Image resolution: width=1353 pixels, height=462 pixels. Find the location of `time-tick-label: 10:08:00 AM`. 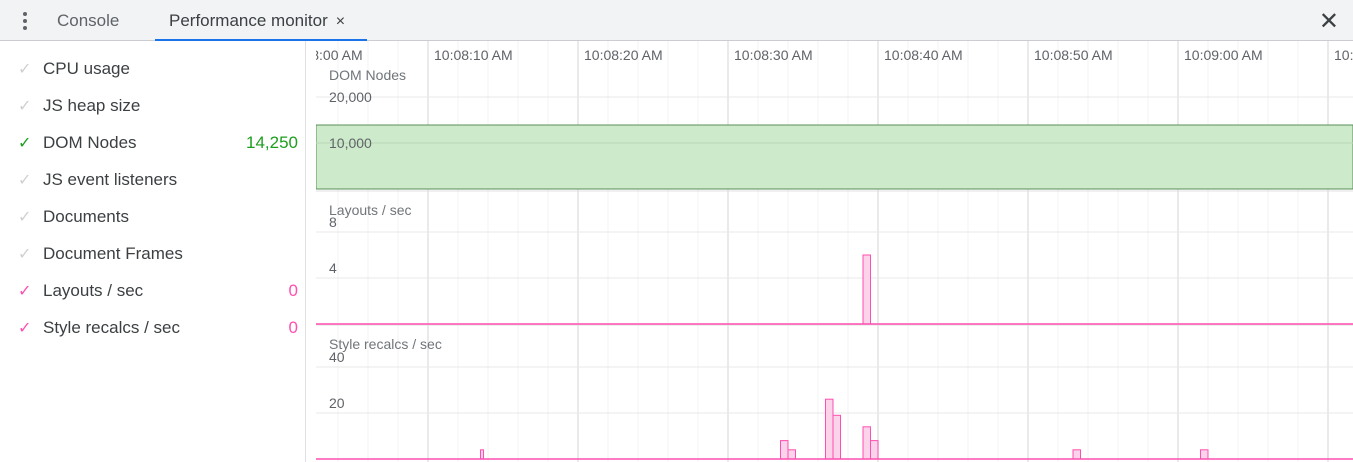

time-tick-label: 10:08:00 AM is located at coordinates (339, 55).